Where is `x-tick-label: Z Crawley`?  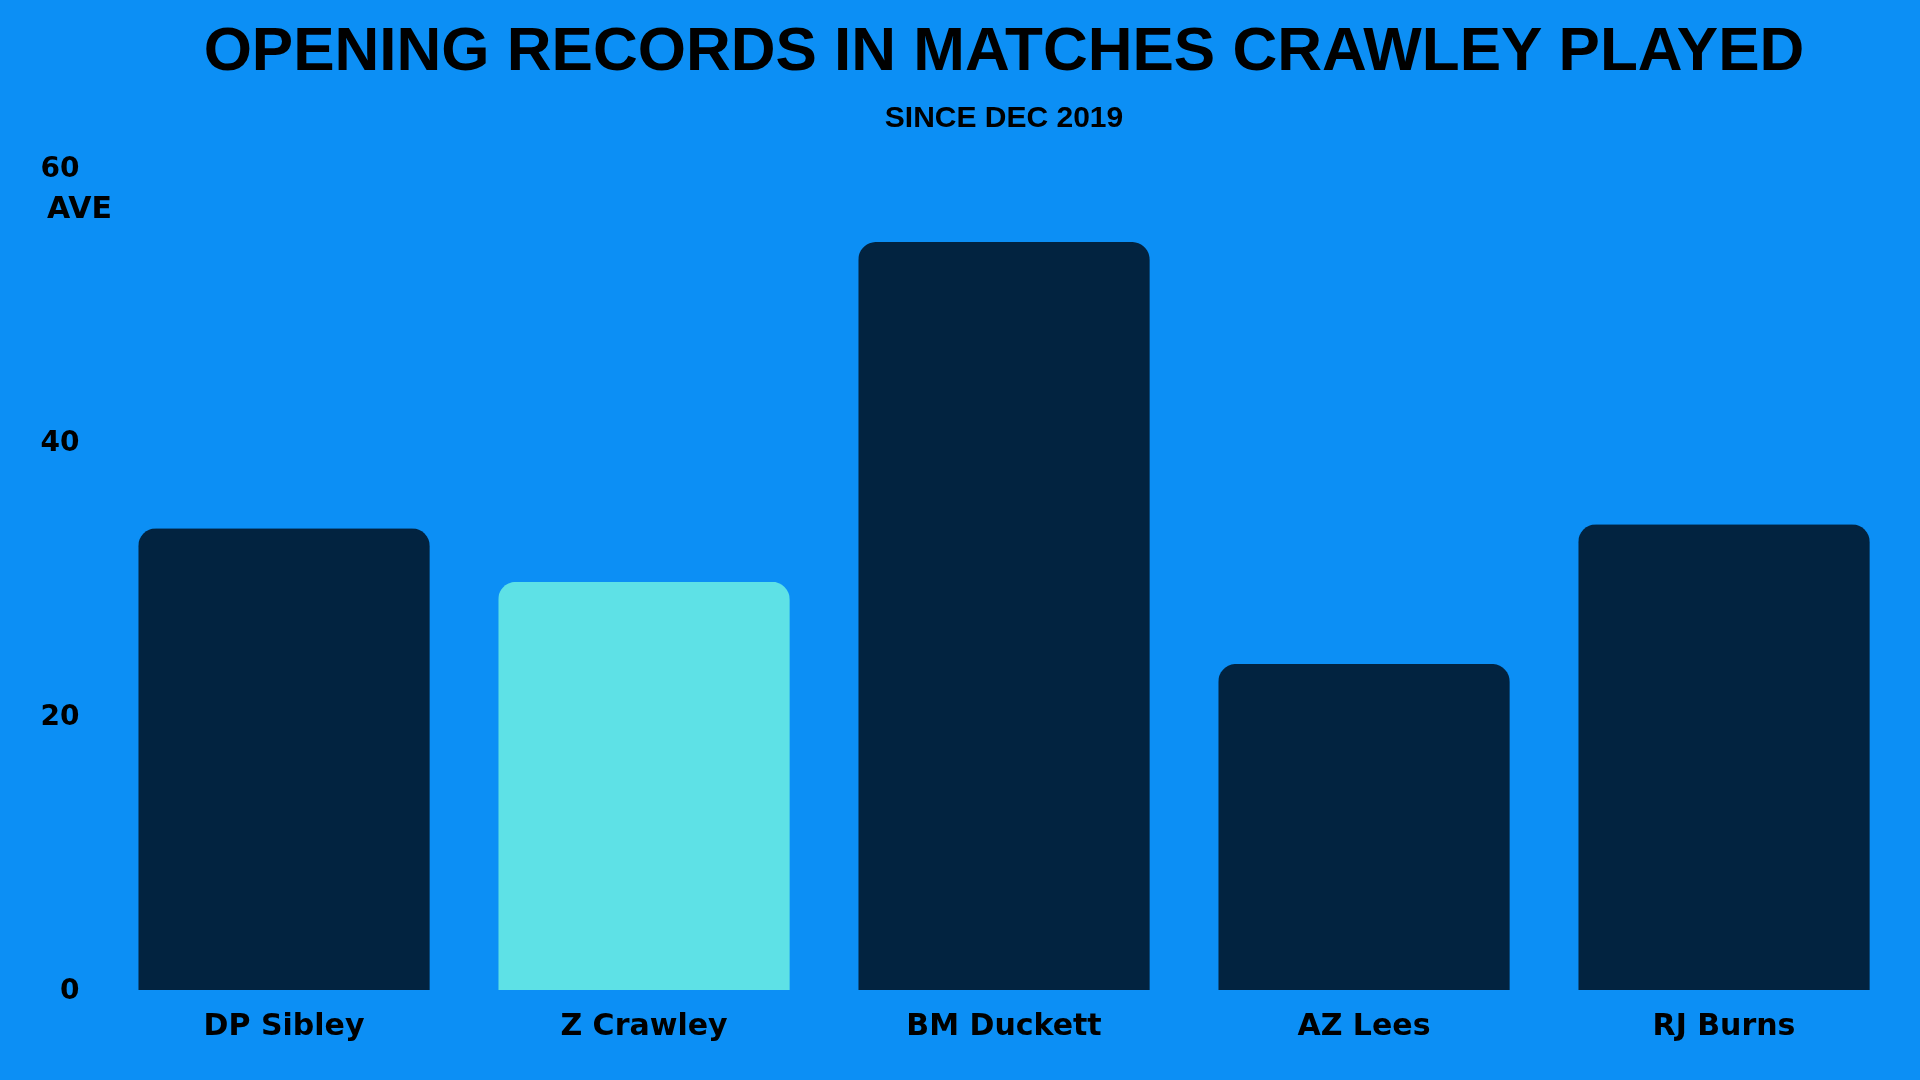
x-tick-label: Z Crawley is located at coordinates (644, 1024).